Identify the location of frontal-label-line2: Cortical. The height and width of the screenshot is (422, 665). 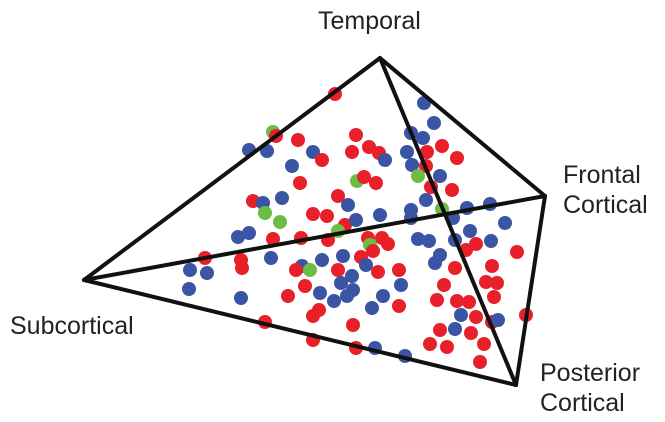
(605, 205).